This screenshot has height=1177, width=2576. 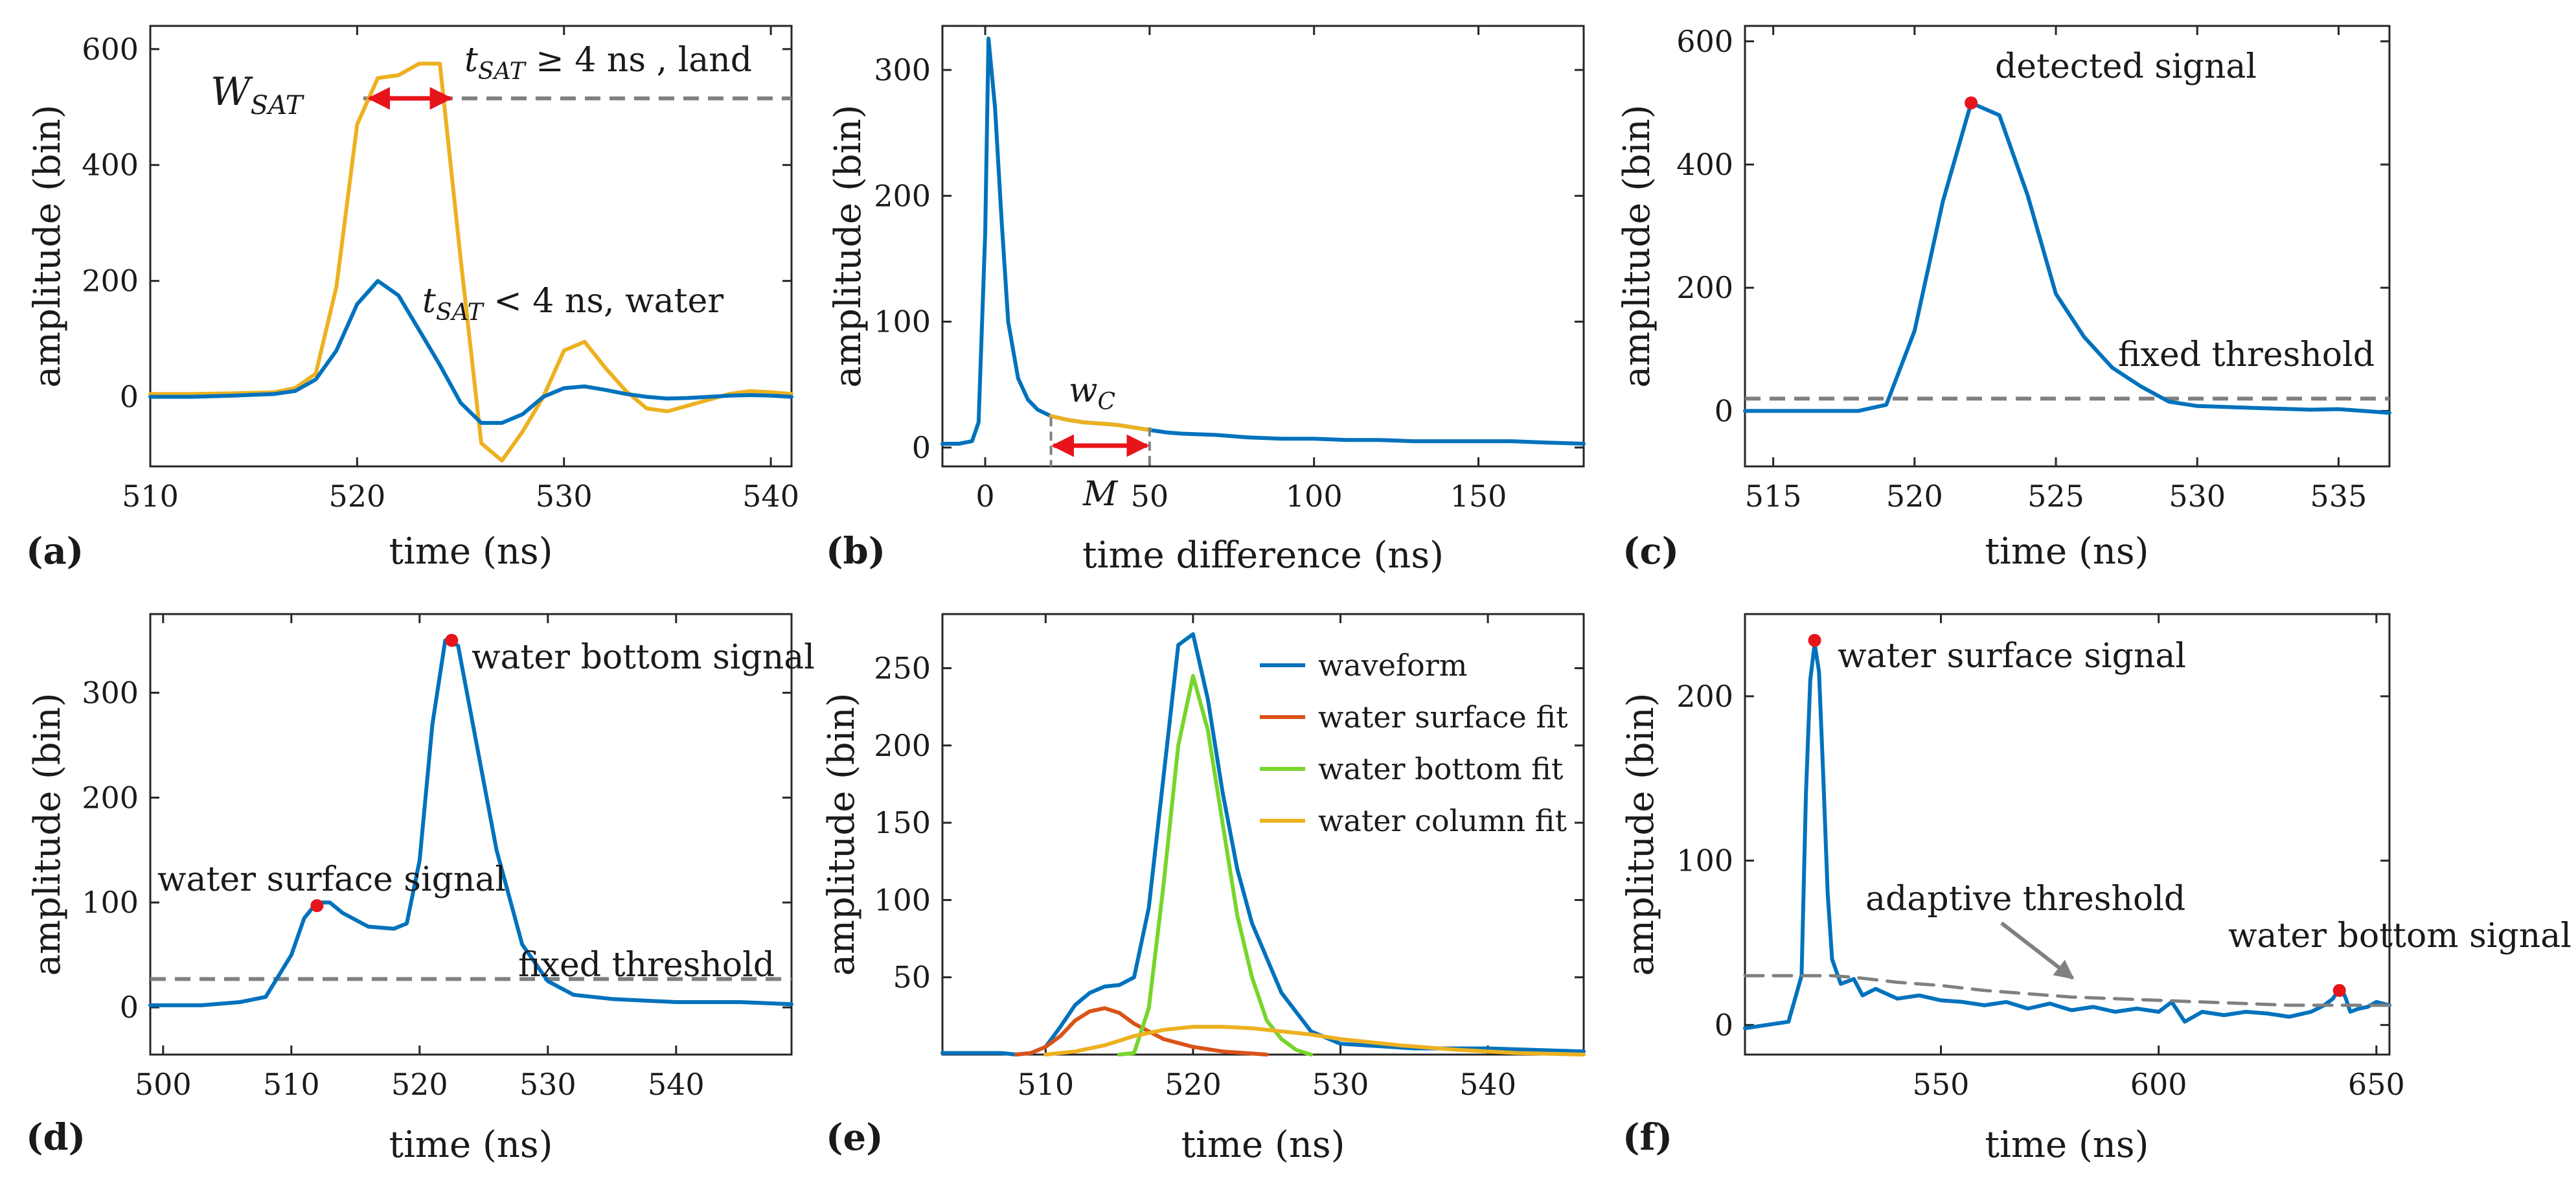 What do you see at coordinates (111, 692) in the screenshot?
I see `y-tick-label: 300` at bounding box center [111, 692].